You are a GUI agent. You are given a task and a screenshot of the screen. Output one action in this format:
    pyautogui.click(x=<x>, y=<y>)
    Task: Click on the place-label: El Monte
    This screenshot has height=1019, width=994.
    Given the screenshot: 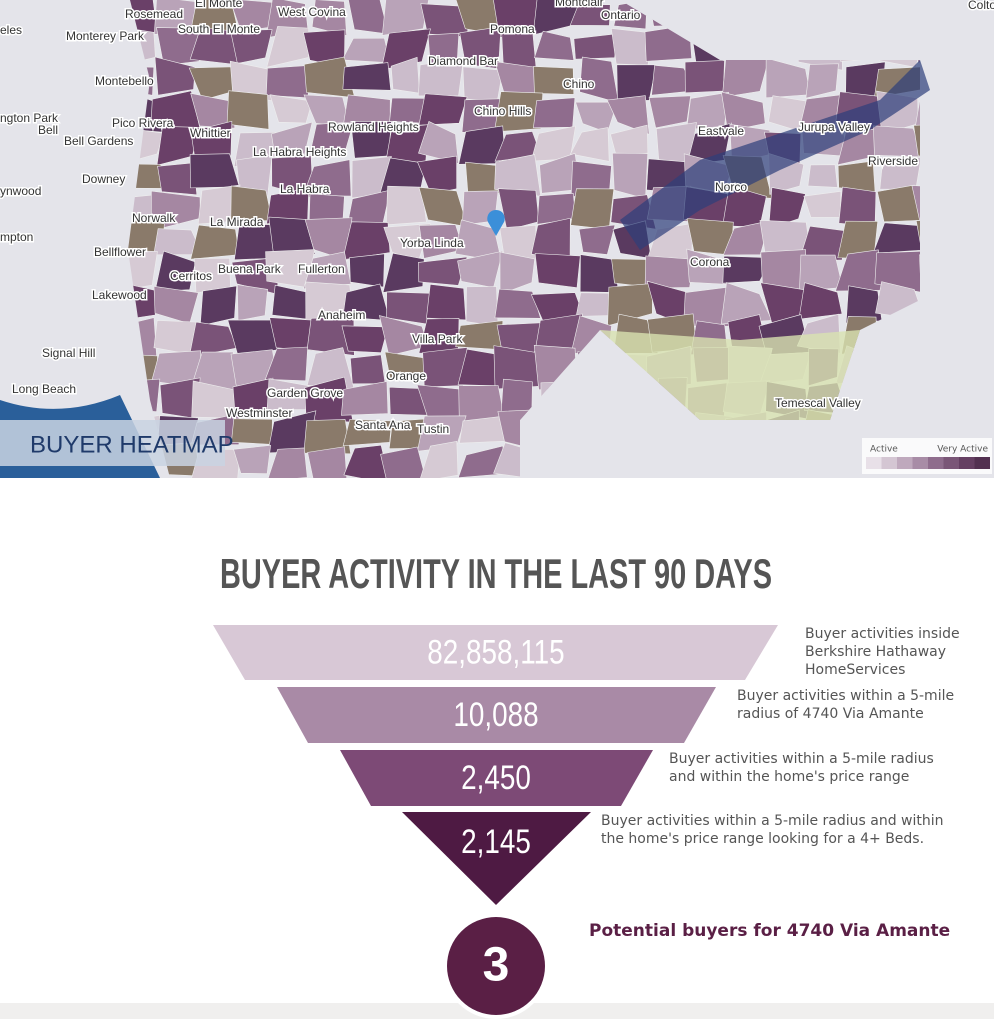 What is the action you would take?
    pyautogui.click(x=219, y=5)
    